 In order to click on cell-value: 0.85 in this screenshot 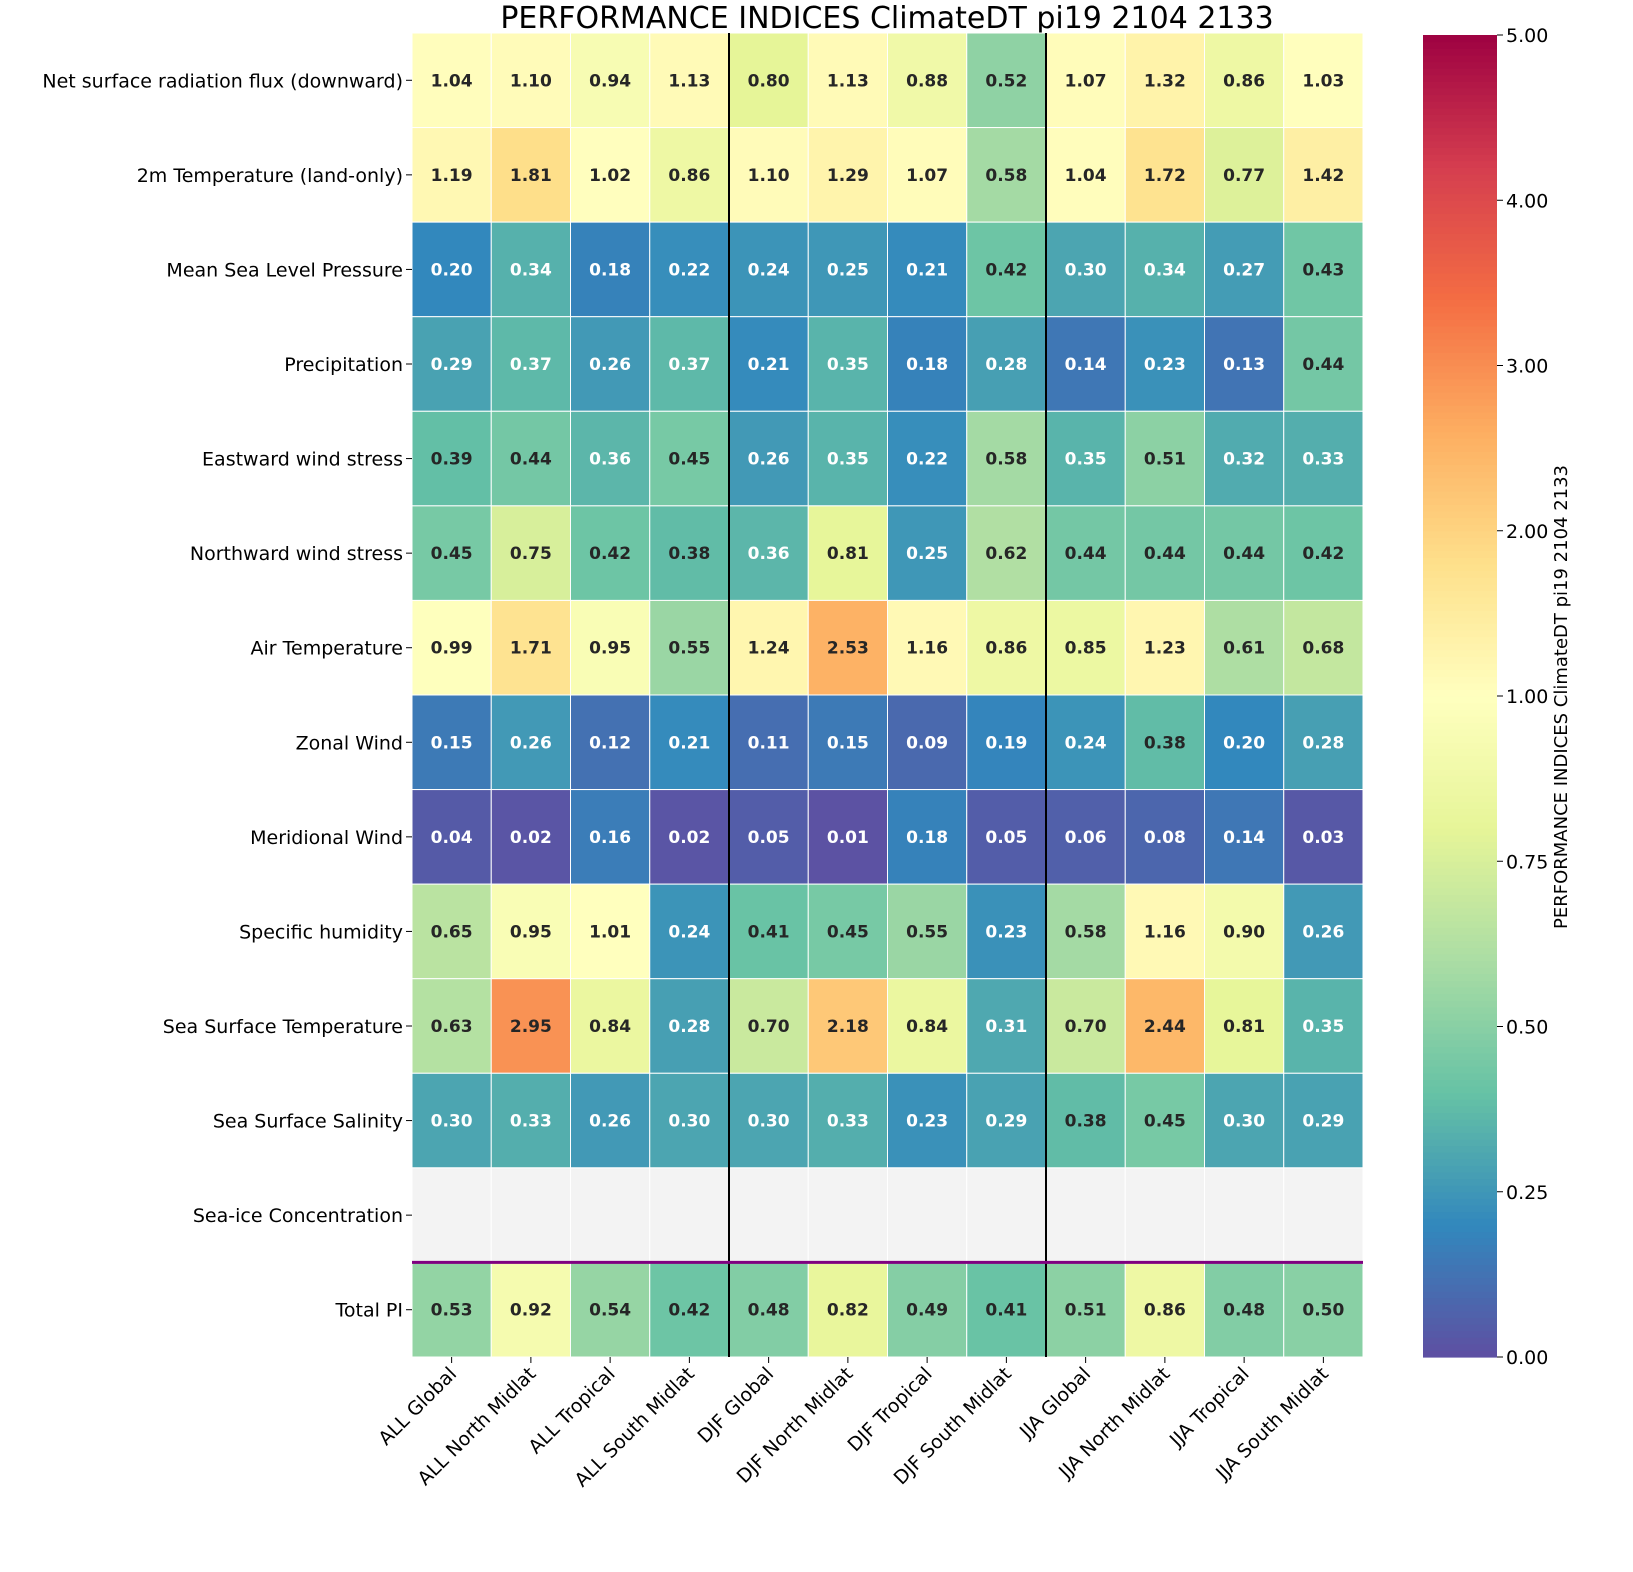, I will do `click(1086, 649)`.